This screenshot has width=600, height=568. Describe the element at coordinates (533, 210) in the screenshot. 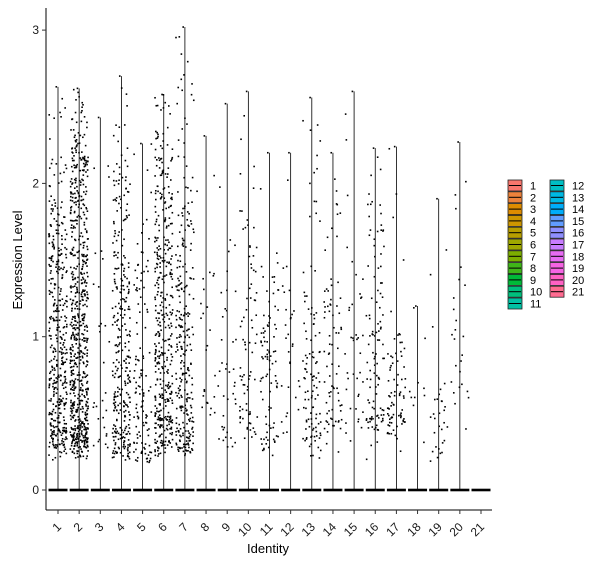

I see `legend-label: 3` at that location.